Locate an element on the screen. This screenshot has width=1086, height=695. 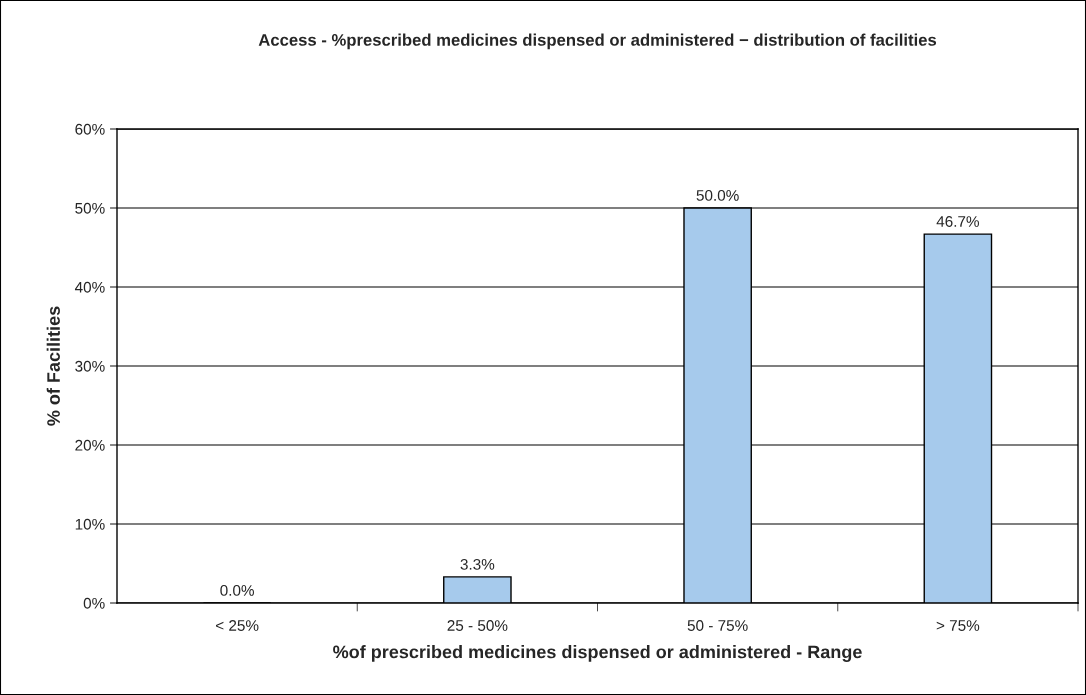
y-tick-label: 20% is located at coordinates (90, 445).